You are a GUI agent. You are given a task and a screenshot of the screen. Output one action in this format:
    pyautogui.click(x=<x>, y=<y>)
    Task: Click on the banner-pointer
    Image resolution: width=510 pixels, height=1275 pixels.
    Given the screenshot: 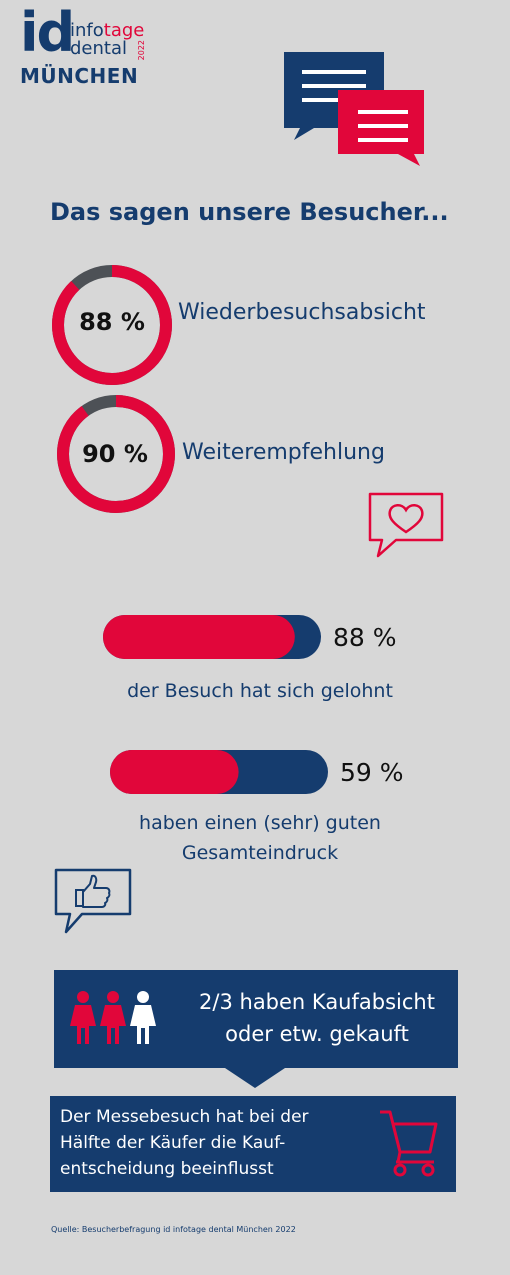 What is the action you would take?
    pyautogui.click(x=255, y=1077)
    